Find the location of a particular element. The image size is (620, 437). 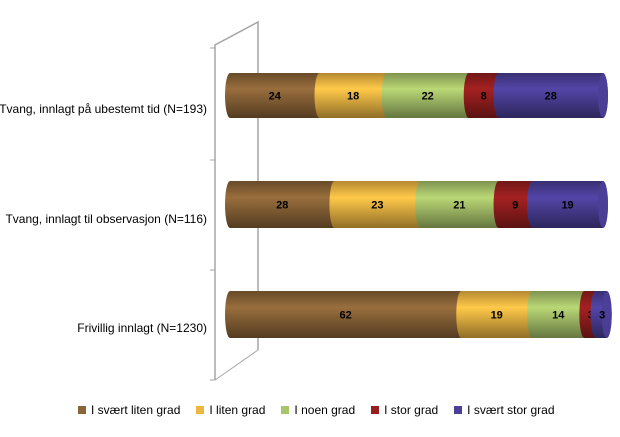

legend-label: I stor grad is located at coordinates (411, 410).